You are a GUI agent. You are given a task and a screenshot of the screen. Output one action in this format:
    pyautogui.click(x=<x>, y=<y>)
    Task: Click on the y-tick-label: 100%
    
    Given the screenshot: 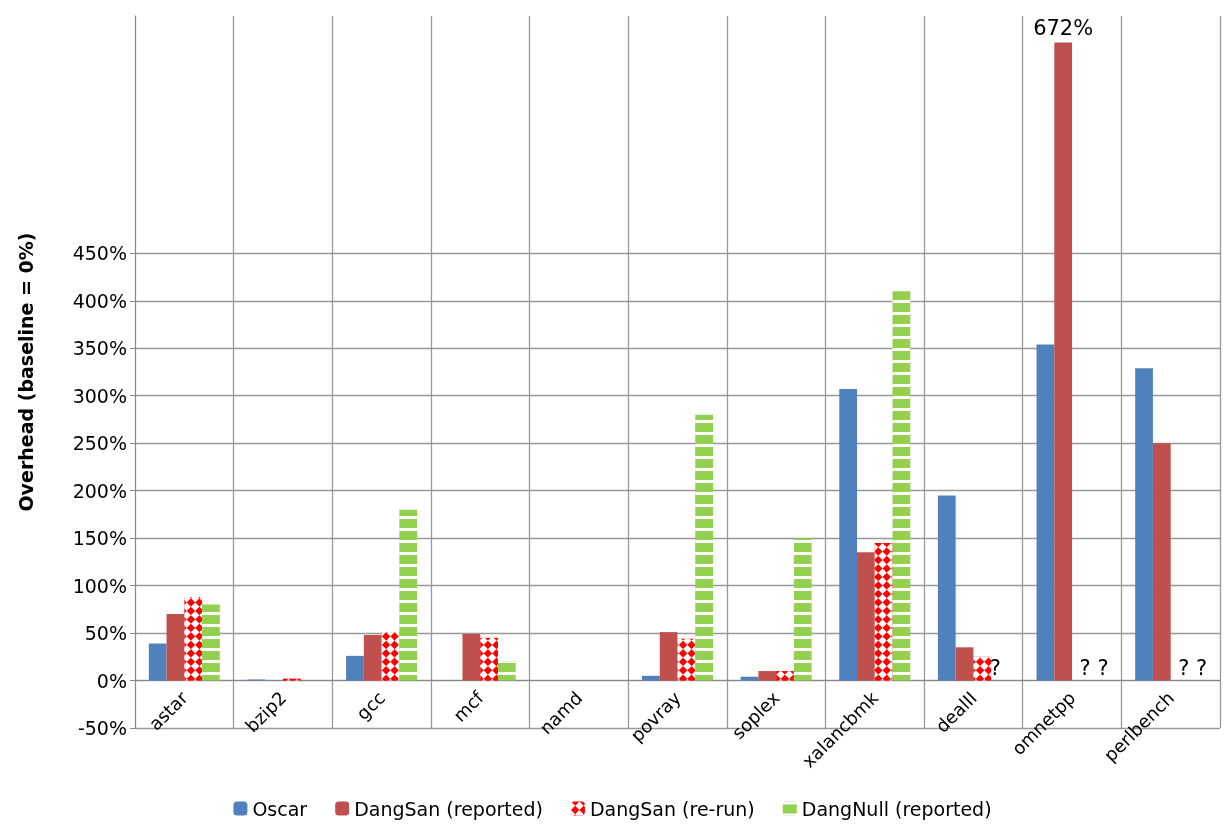 What is the action you would take?
    pyautogui.click(x=99, y=585)
    